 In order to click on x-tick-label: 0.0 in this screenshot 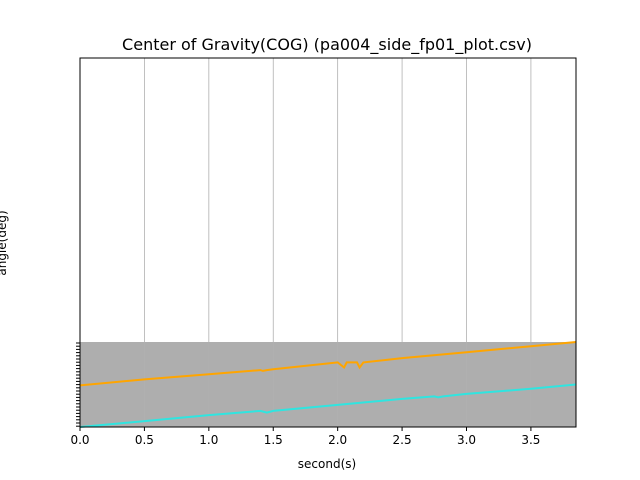, I will do `click(79, 440)`.